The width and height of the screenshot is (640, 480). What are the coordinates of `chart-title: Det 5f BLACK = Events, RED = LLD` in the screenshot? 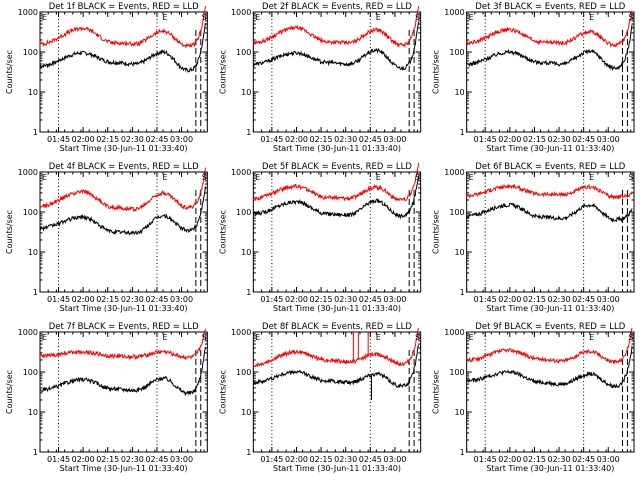 It's located at (337, 167).